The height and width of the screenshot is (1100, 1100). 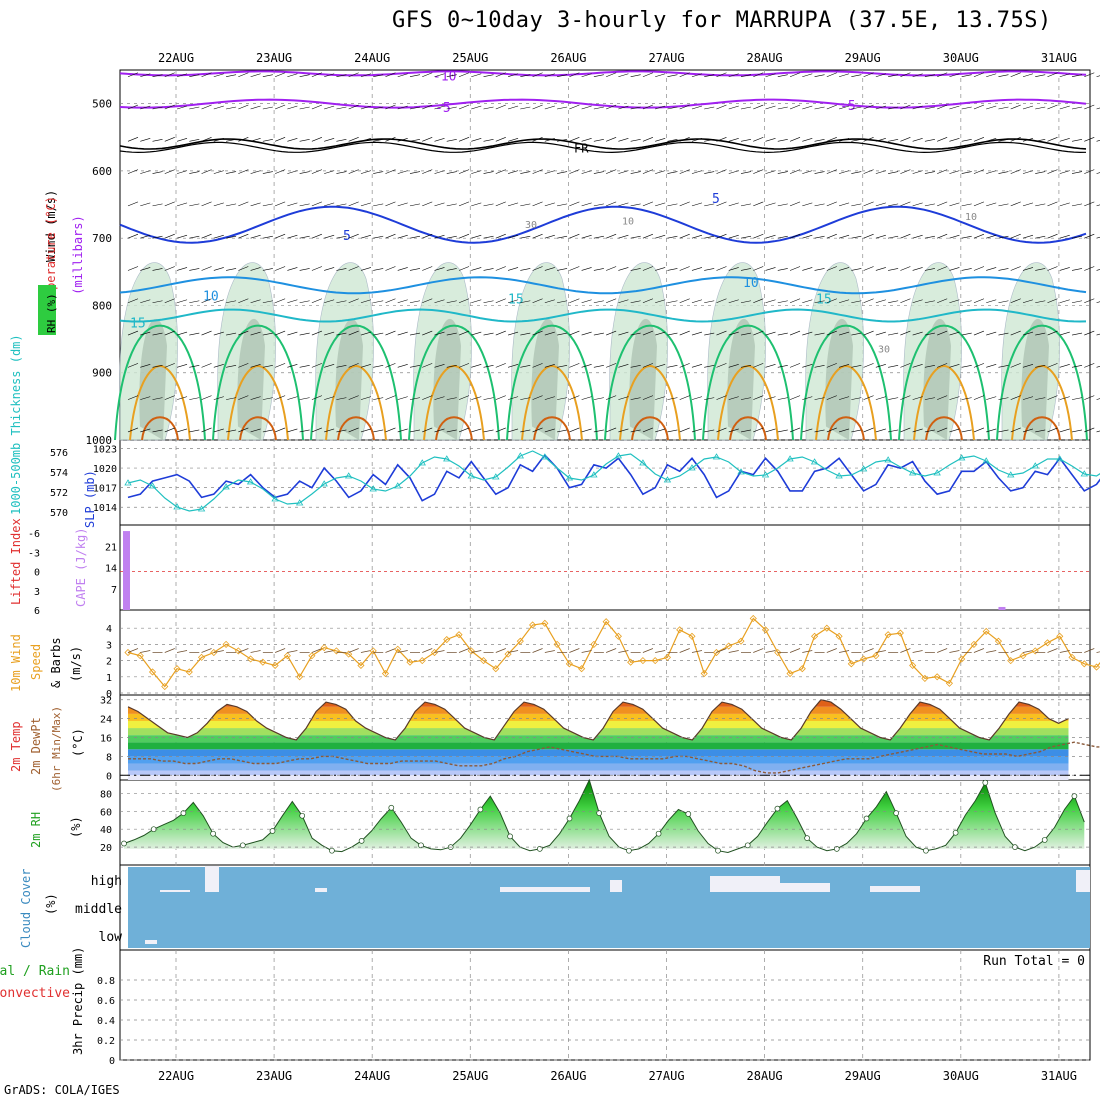 What do you see at coordinates (138, 323) in the screenshot?
I see `contour-label-15: 15` at bounding box center [138, 323].